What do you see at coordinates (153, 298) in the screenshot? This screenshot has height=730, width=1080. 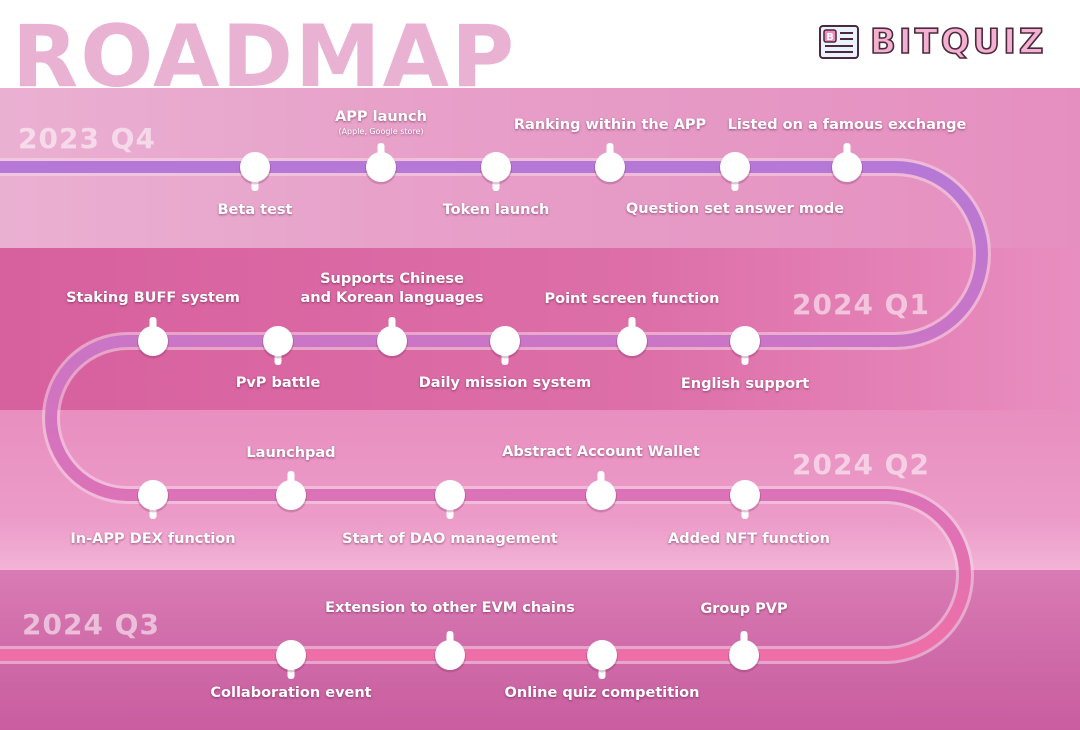 I see `milestone-label-staking-buff: Staking BUFF system` at bounding box center [153, 298].